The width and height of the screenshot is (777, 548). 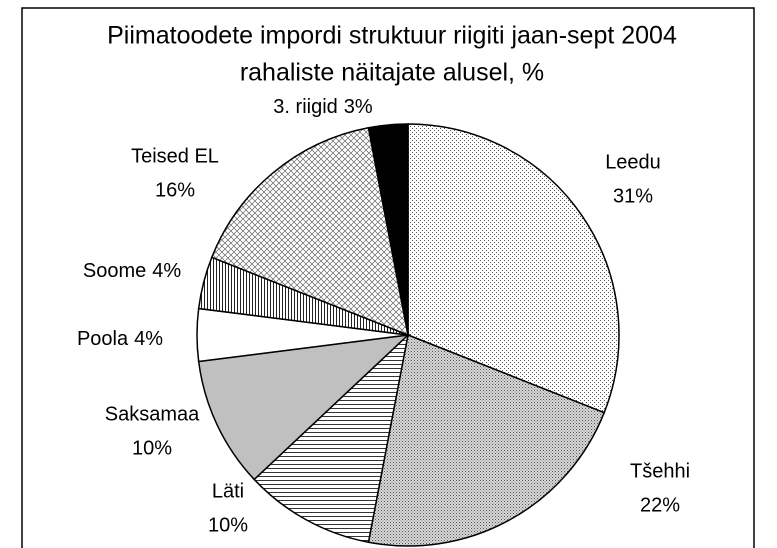 What do you see at coordinates (358, 107) in the screenshot?
I see `value-label: 3%` at bounding box center [358, 107].